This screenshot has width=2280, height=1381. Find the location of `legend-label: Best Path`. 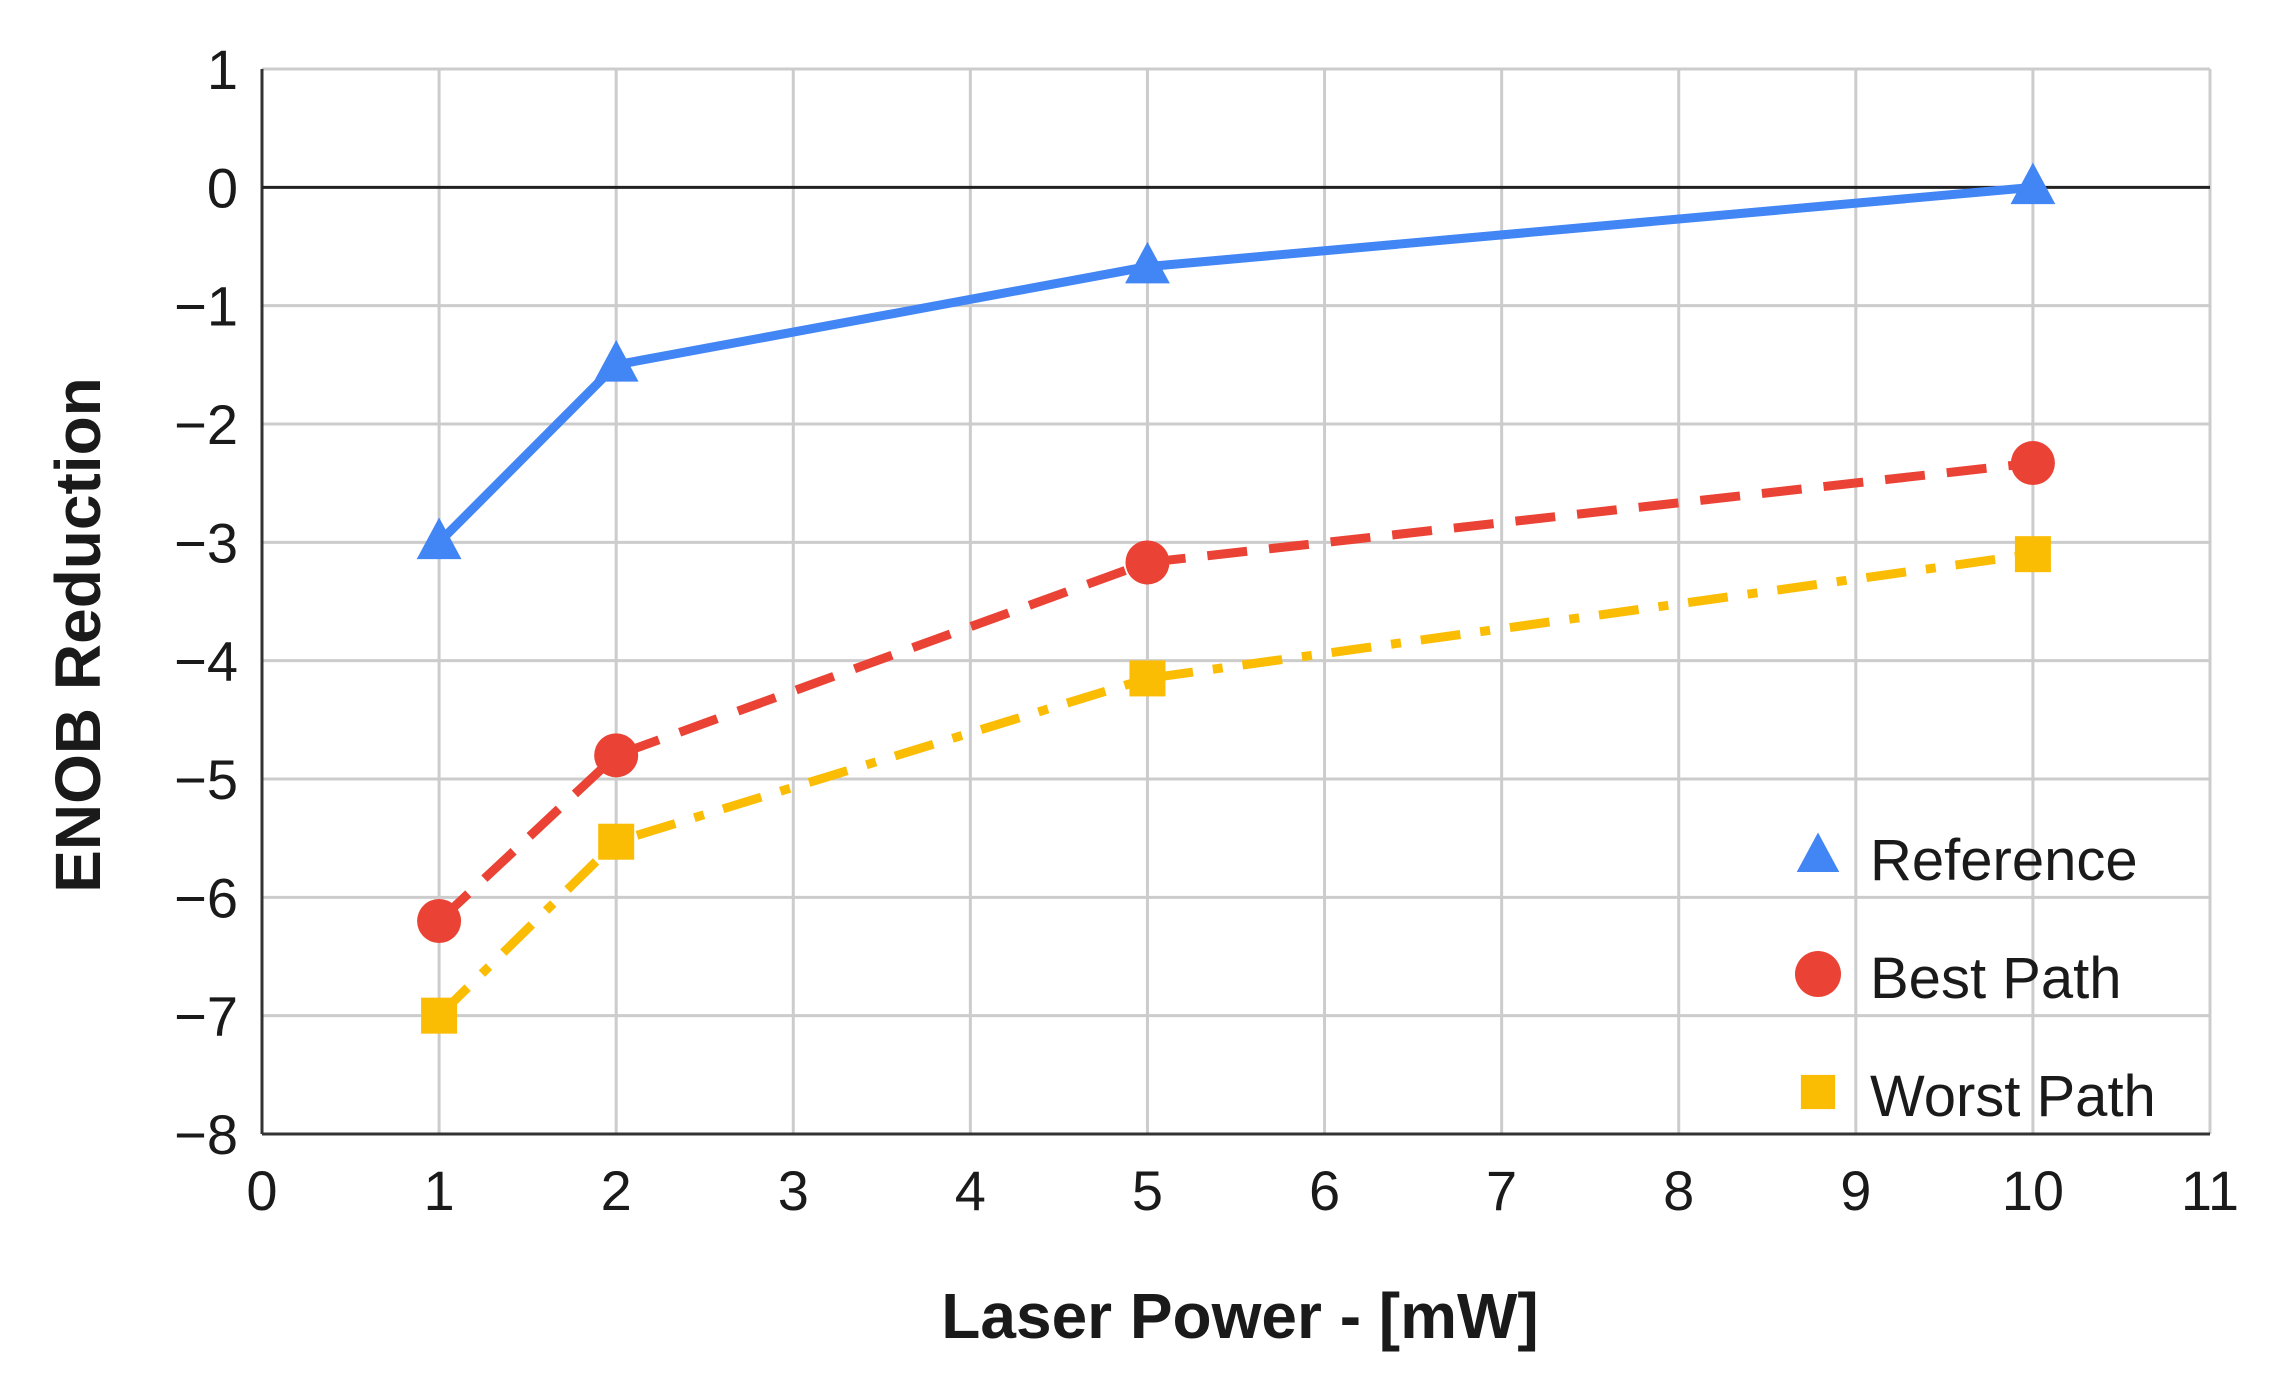

legend-label: Best Path is located at coordinates (1995, 978).